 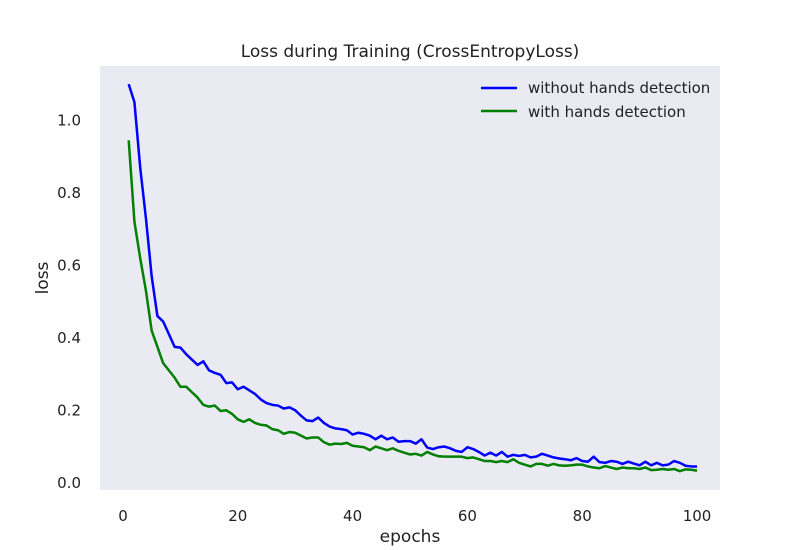 I want to click on y-axis-label: loss, so click(x=43, y=277).